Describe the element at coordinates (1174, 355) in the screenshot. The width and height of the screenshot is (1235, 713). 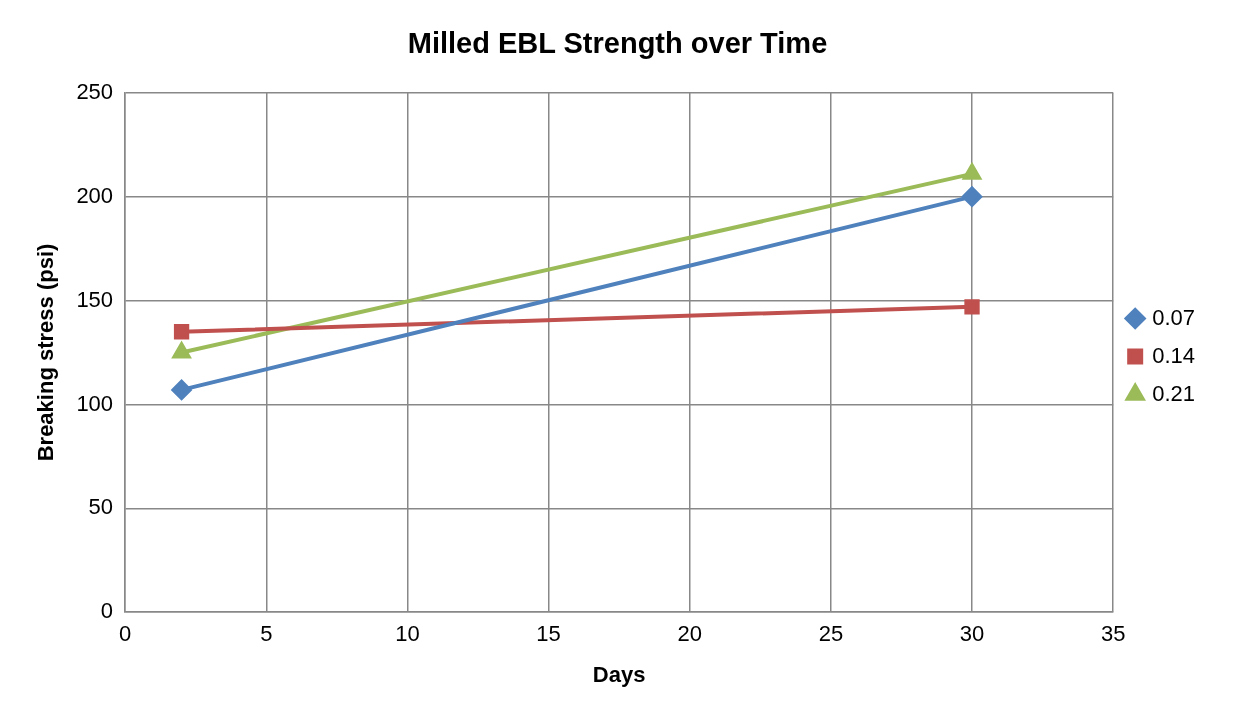
I see `legend-label: 0.14` at that location.